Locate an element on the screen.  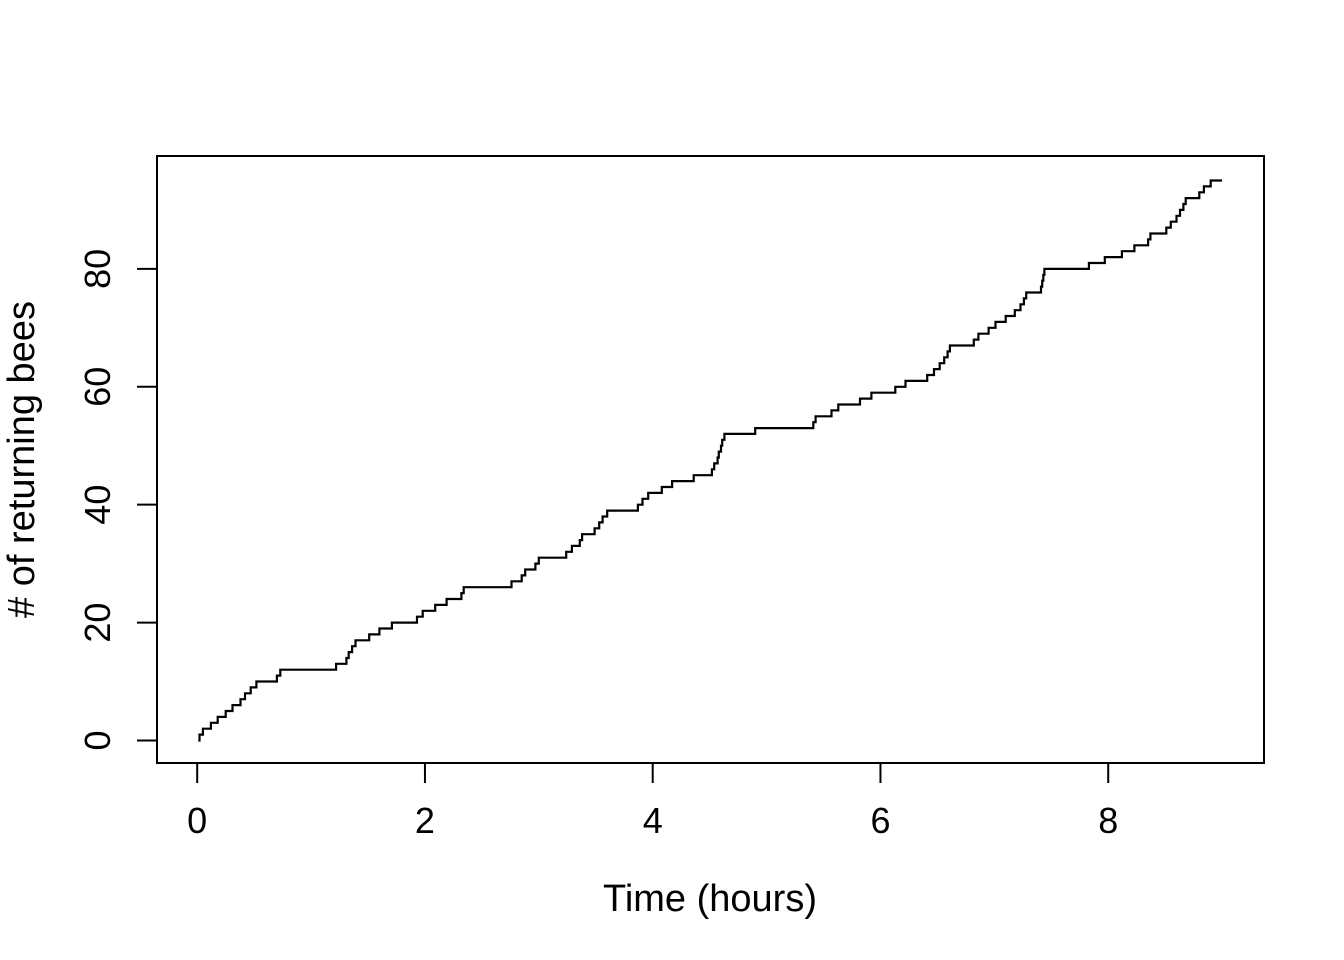
y-tick-label: 20 is located at coordinates (97, 623).